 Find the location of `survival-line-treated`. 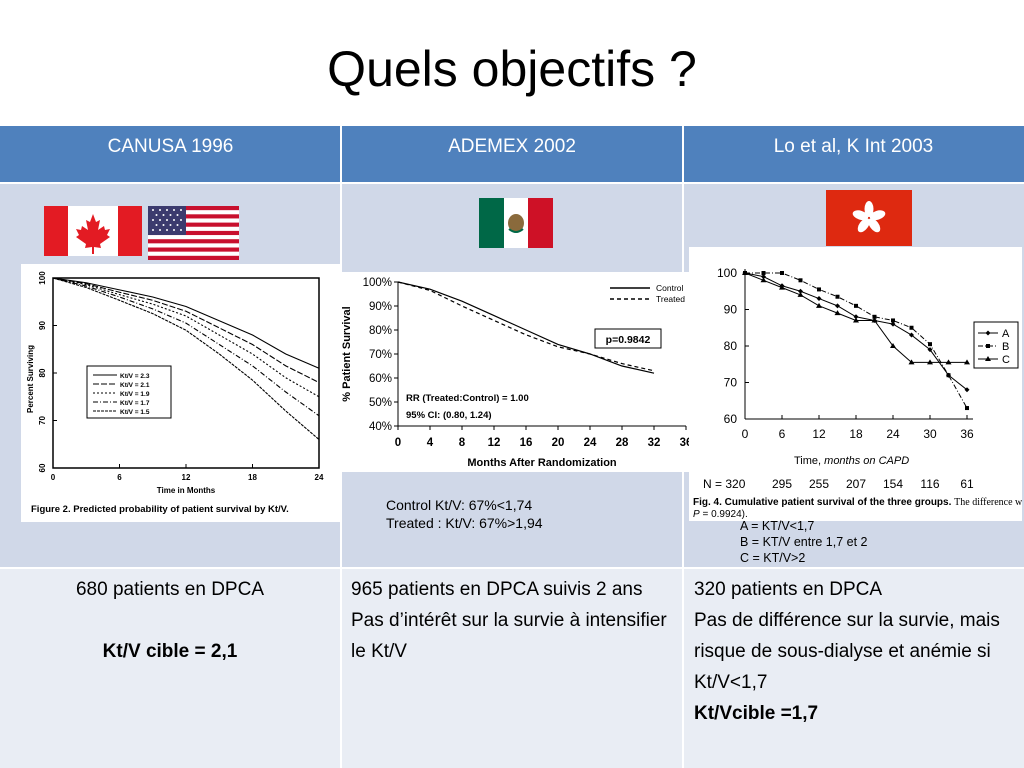

survival-line-treated is located at coordinates (526, 326).